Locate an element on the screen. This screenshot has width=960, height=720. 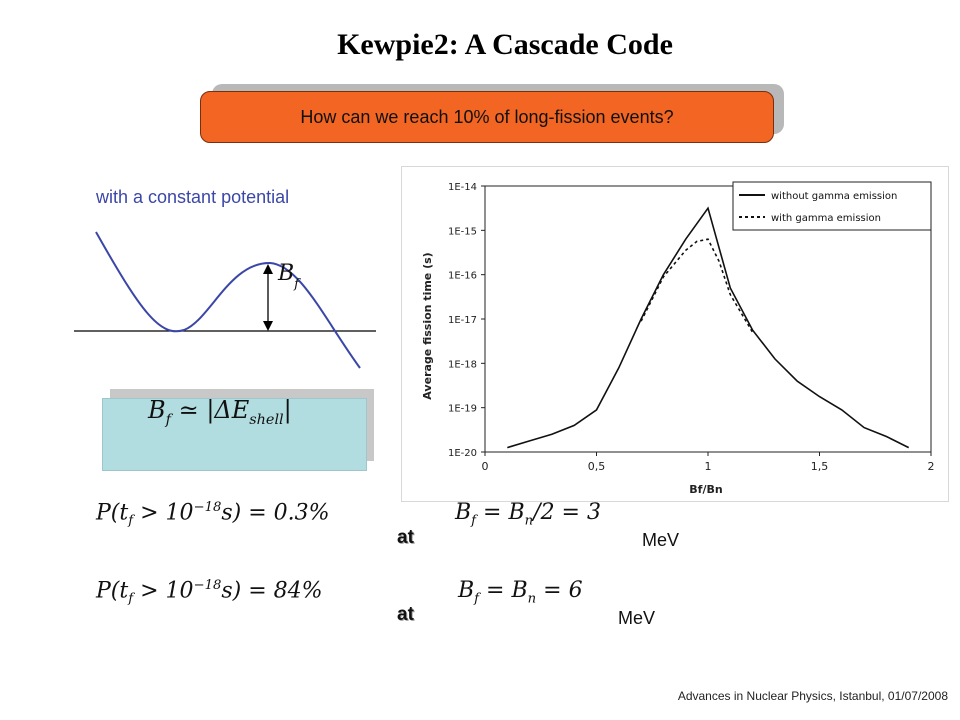
y-axis-label: Average fission time (s) is located at coordinates (427, 325).